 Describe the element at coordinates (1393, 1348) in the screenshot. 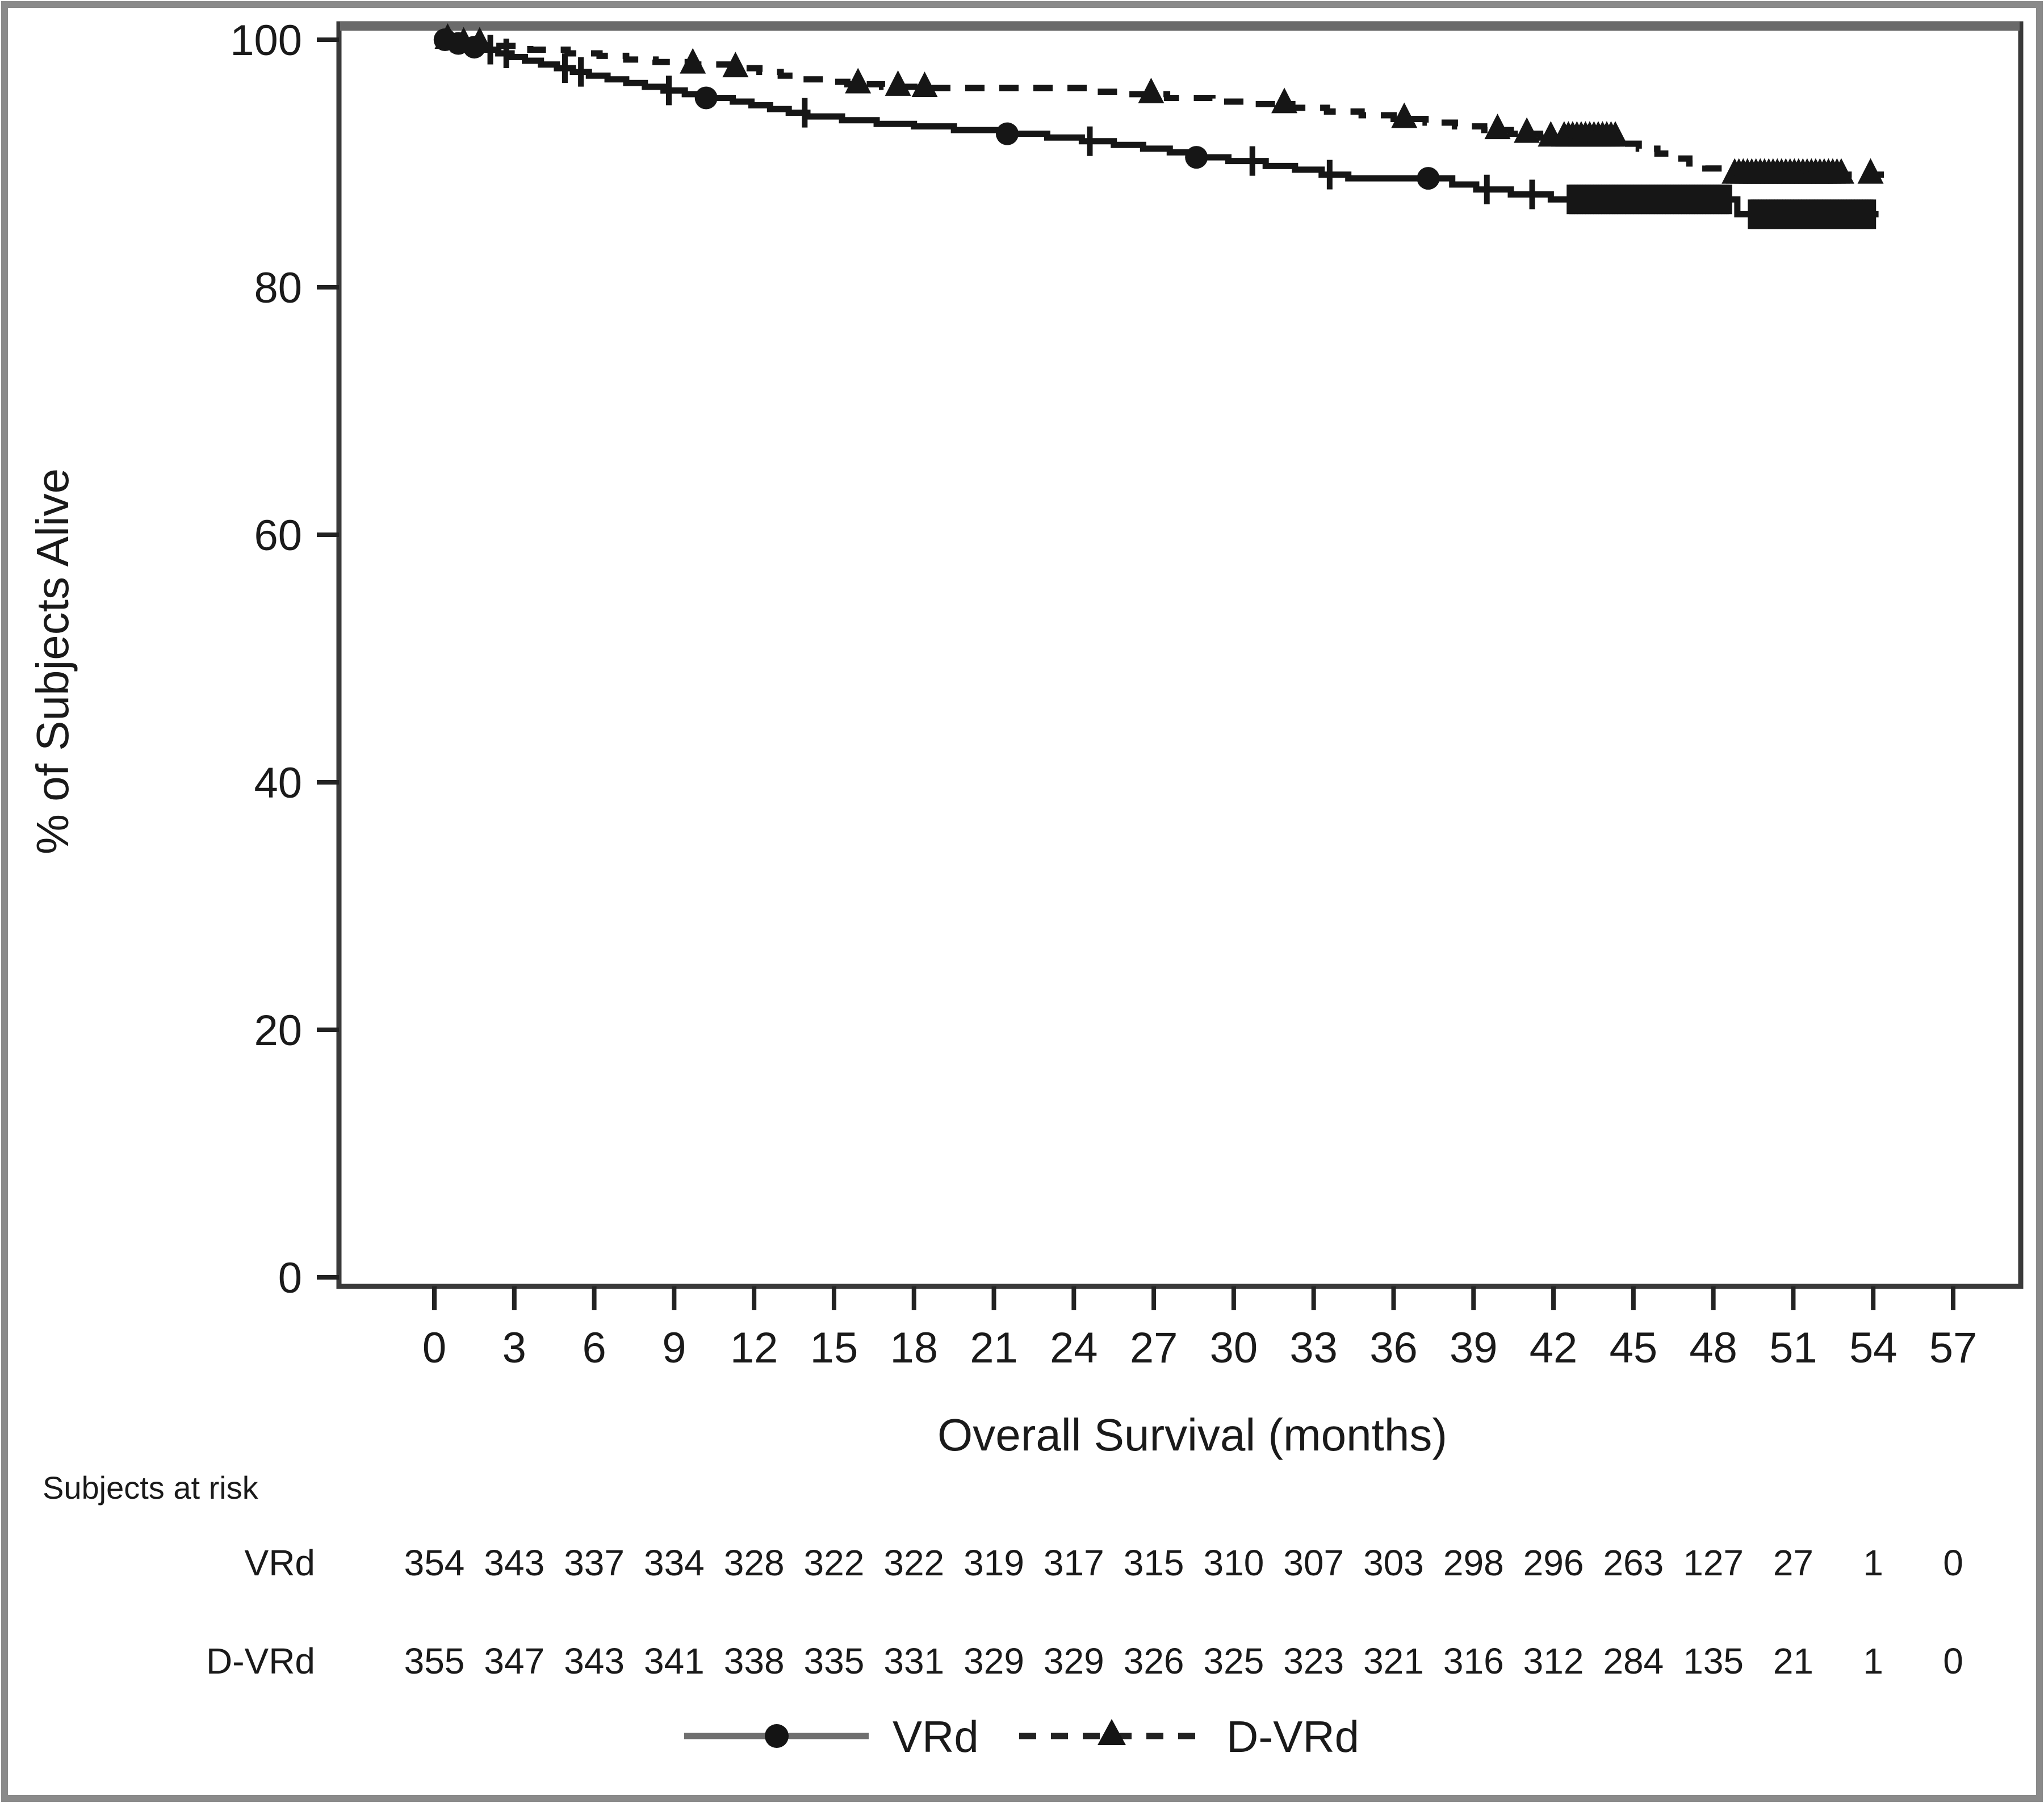

I see `x-tick-label: 36` at that location.